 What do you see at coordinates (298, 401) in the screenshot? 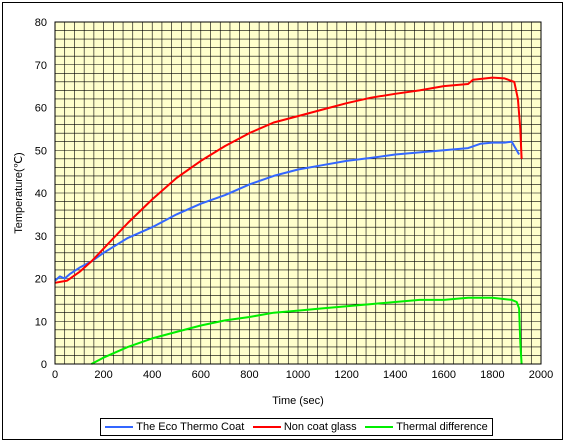
I see `x-axis-label: Time (sec)` at bounding box center [298, 401].